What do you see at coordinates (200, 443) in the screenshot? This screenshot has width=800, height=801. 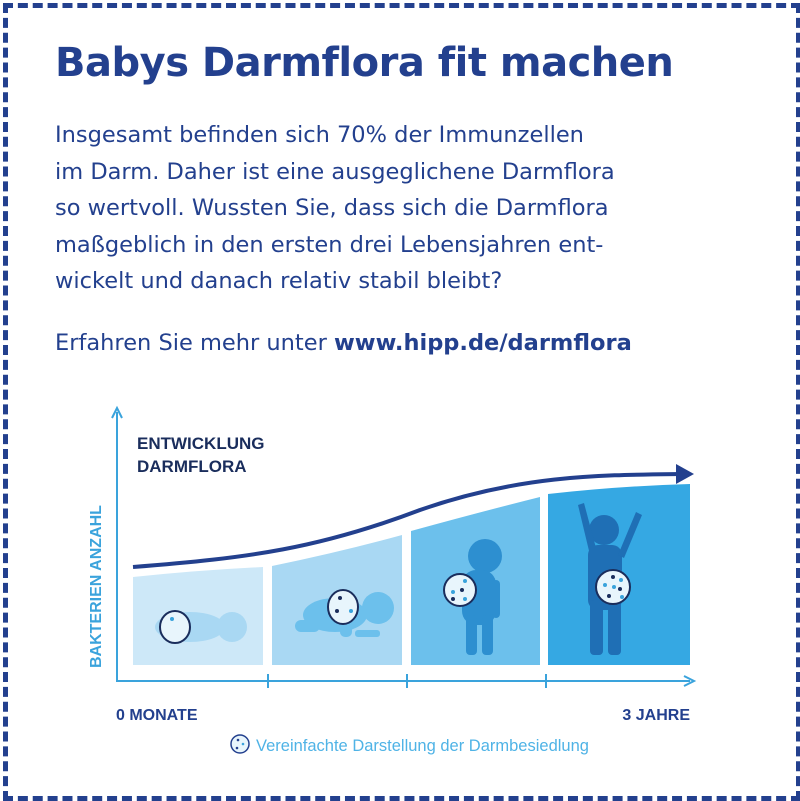 I see `diagram-heading: ENTWICKLUNG` at bounding box center [200, 443].